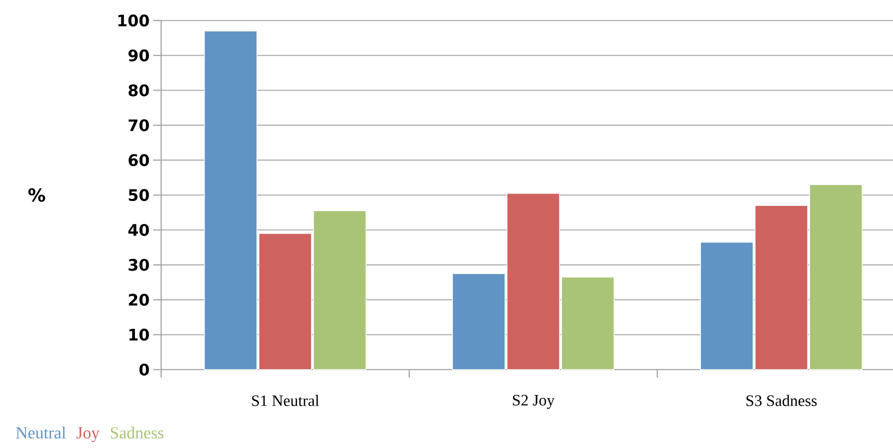 Image resolution: width=893 pixels, height=448 pixels. I want to click on x-tick-label: S2 Joy, so click(533, 401).